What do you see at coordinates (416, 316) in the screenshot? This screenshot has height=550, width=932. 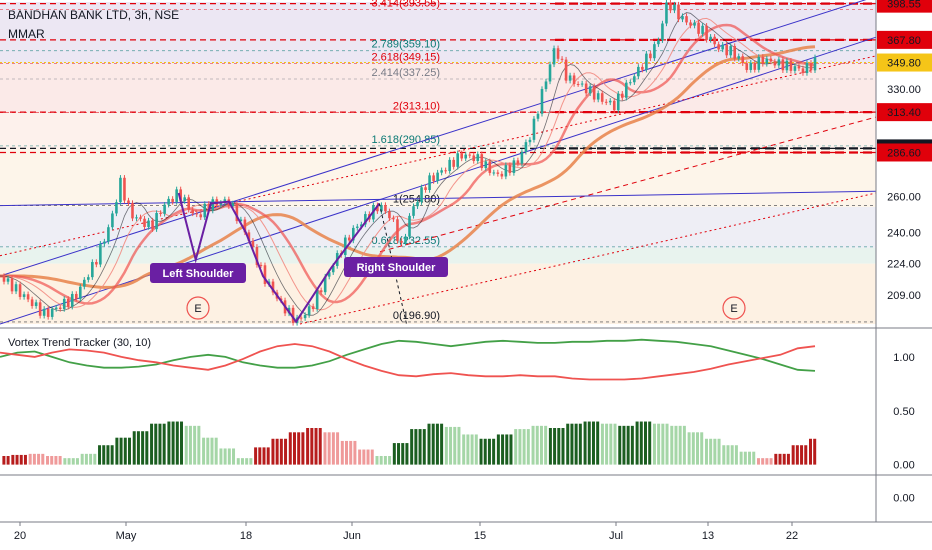 I see `fib-label: 0(196.90)` at bounding box center [416, 316].